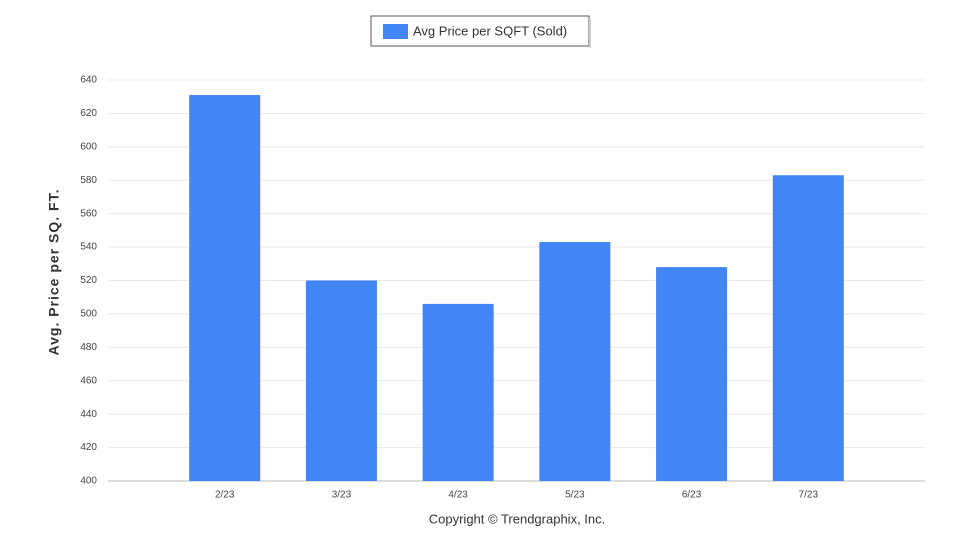 The width and height of the screenshot is (960, 550). I want to click on y-tick-label: 460, so click(88, 380).